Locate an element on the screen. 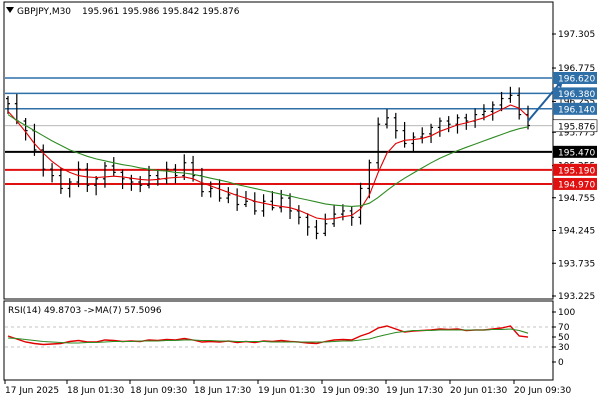 The image size is (600, 400). time-tick-label: 18 Jun 17:30 is located at coordinates (222, 391).